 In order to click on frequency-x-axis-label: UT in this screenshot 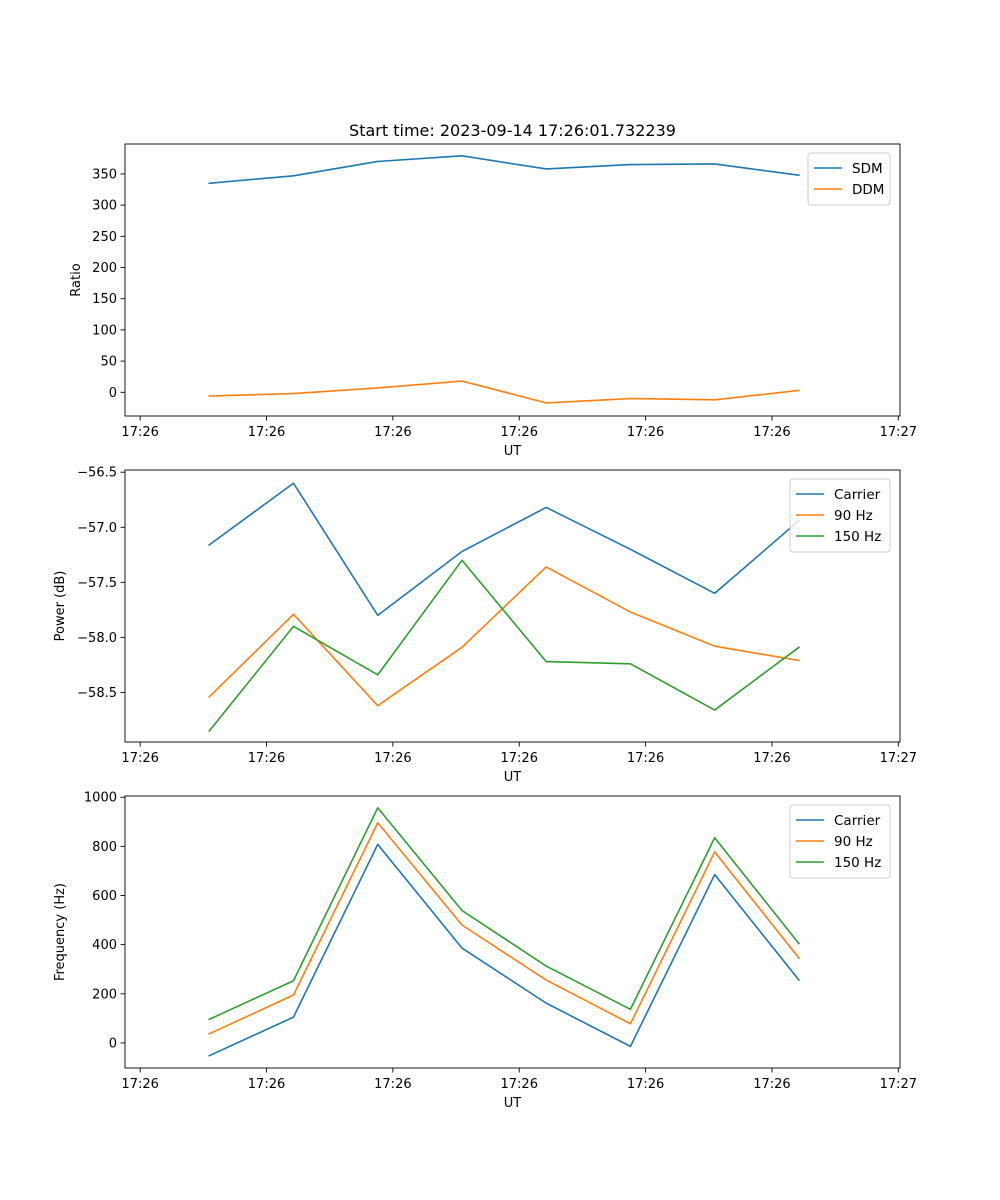, I will do `click(513, 1103)`.